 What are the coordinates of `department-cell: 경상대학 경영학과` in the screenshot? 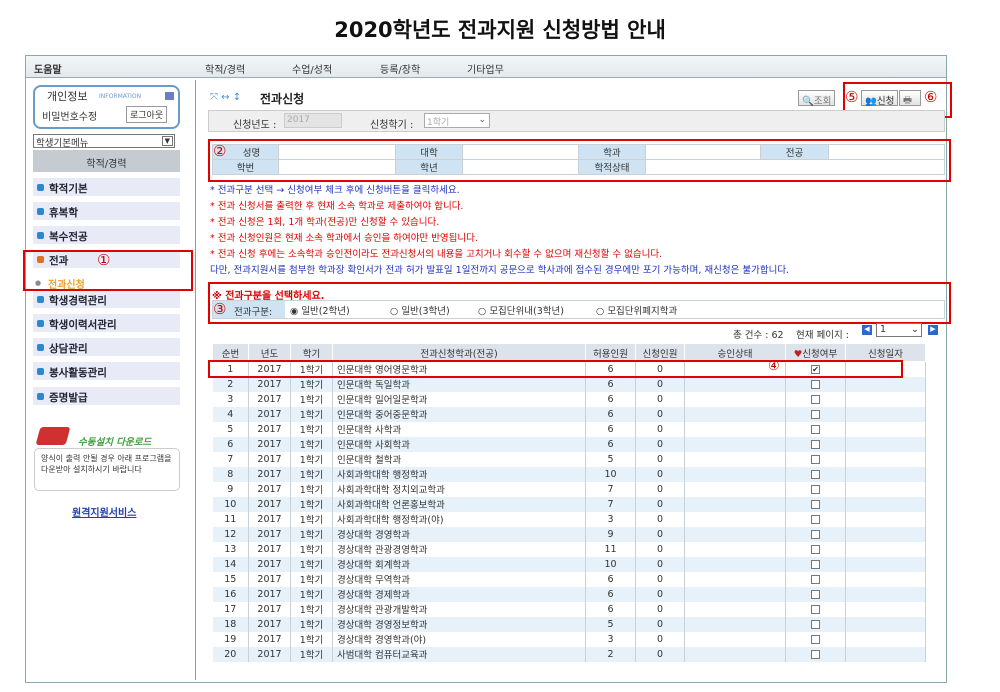 It's located at (459, 534).